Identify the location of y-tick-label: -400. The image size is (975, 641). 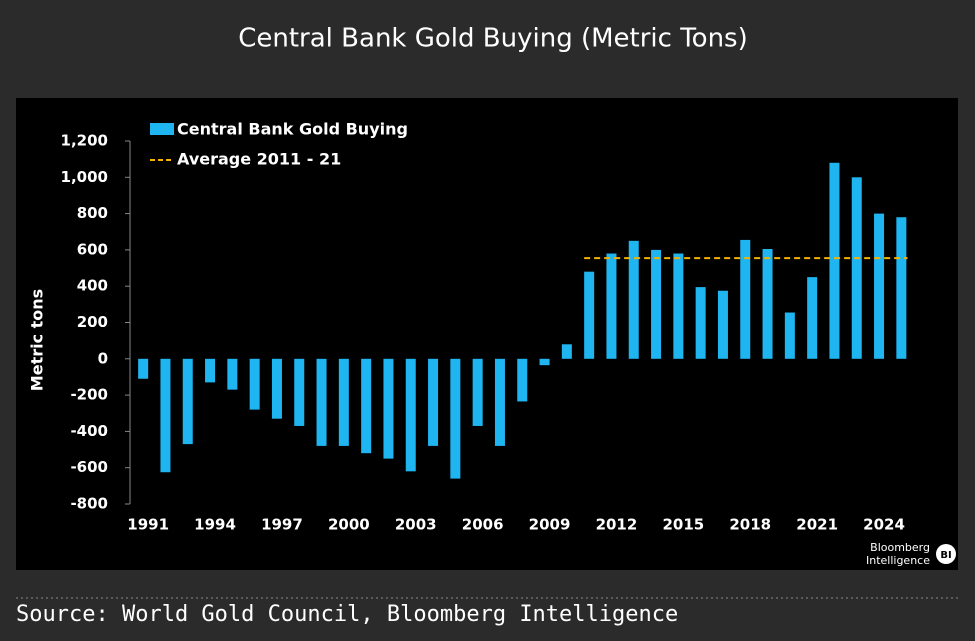
(89, 431).